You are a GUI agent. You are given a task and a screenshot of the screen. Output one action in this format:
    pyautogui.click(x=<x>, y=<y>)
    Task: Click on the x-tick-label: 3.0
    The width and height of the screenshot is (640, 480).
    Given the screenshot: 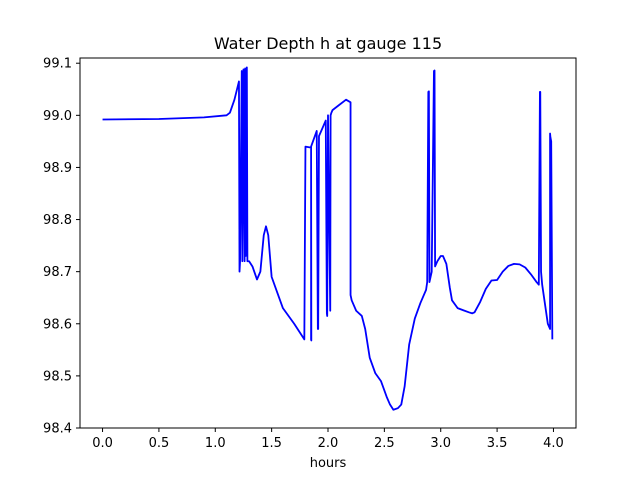 What is the action you would take?
    pyautogui.click(x=440, y=443)
    